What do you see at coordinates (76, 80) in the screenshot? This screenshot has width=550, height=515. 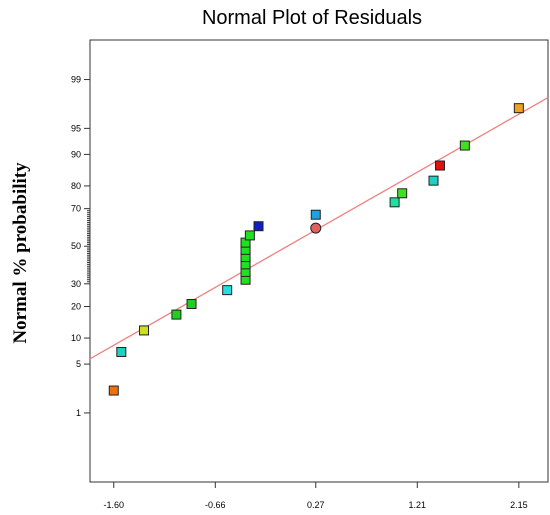 I see `y-tick-label: 99` at bounding box center [76, 80].